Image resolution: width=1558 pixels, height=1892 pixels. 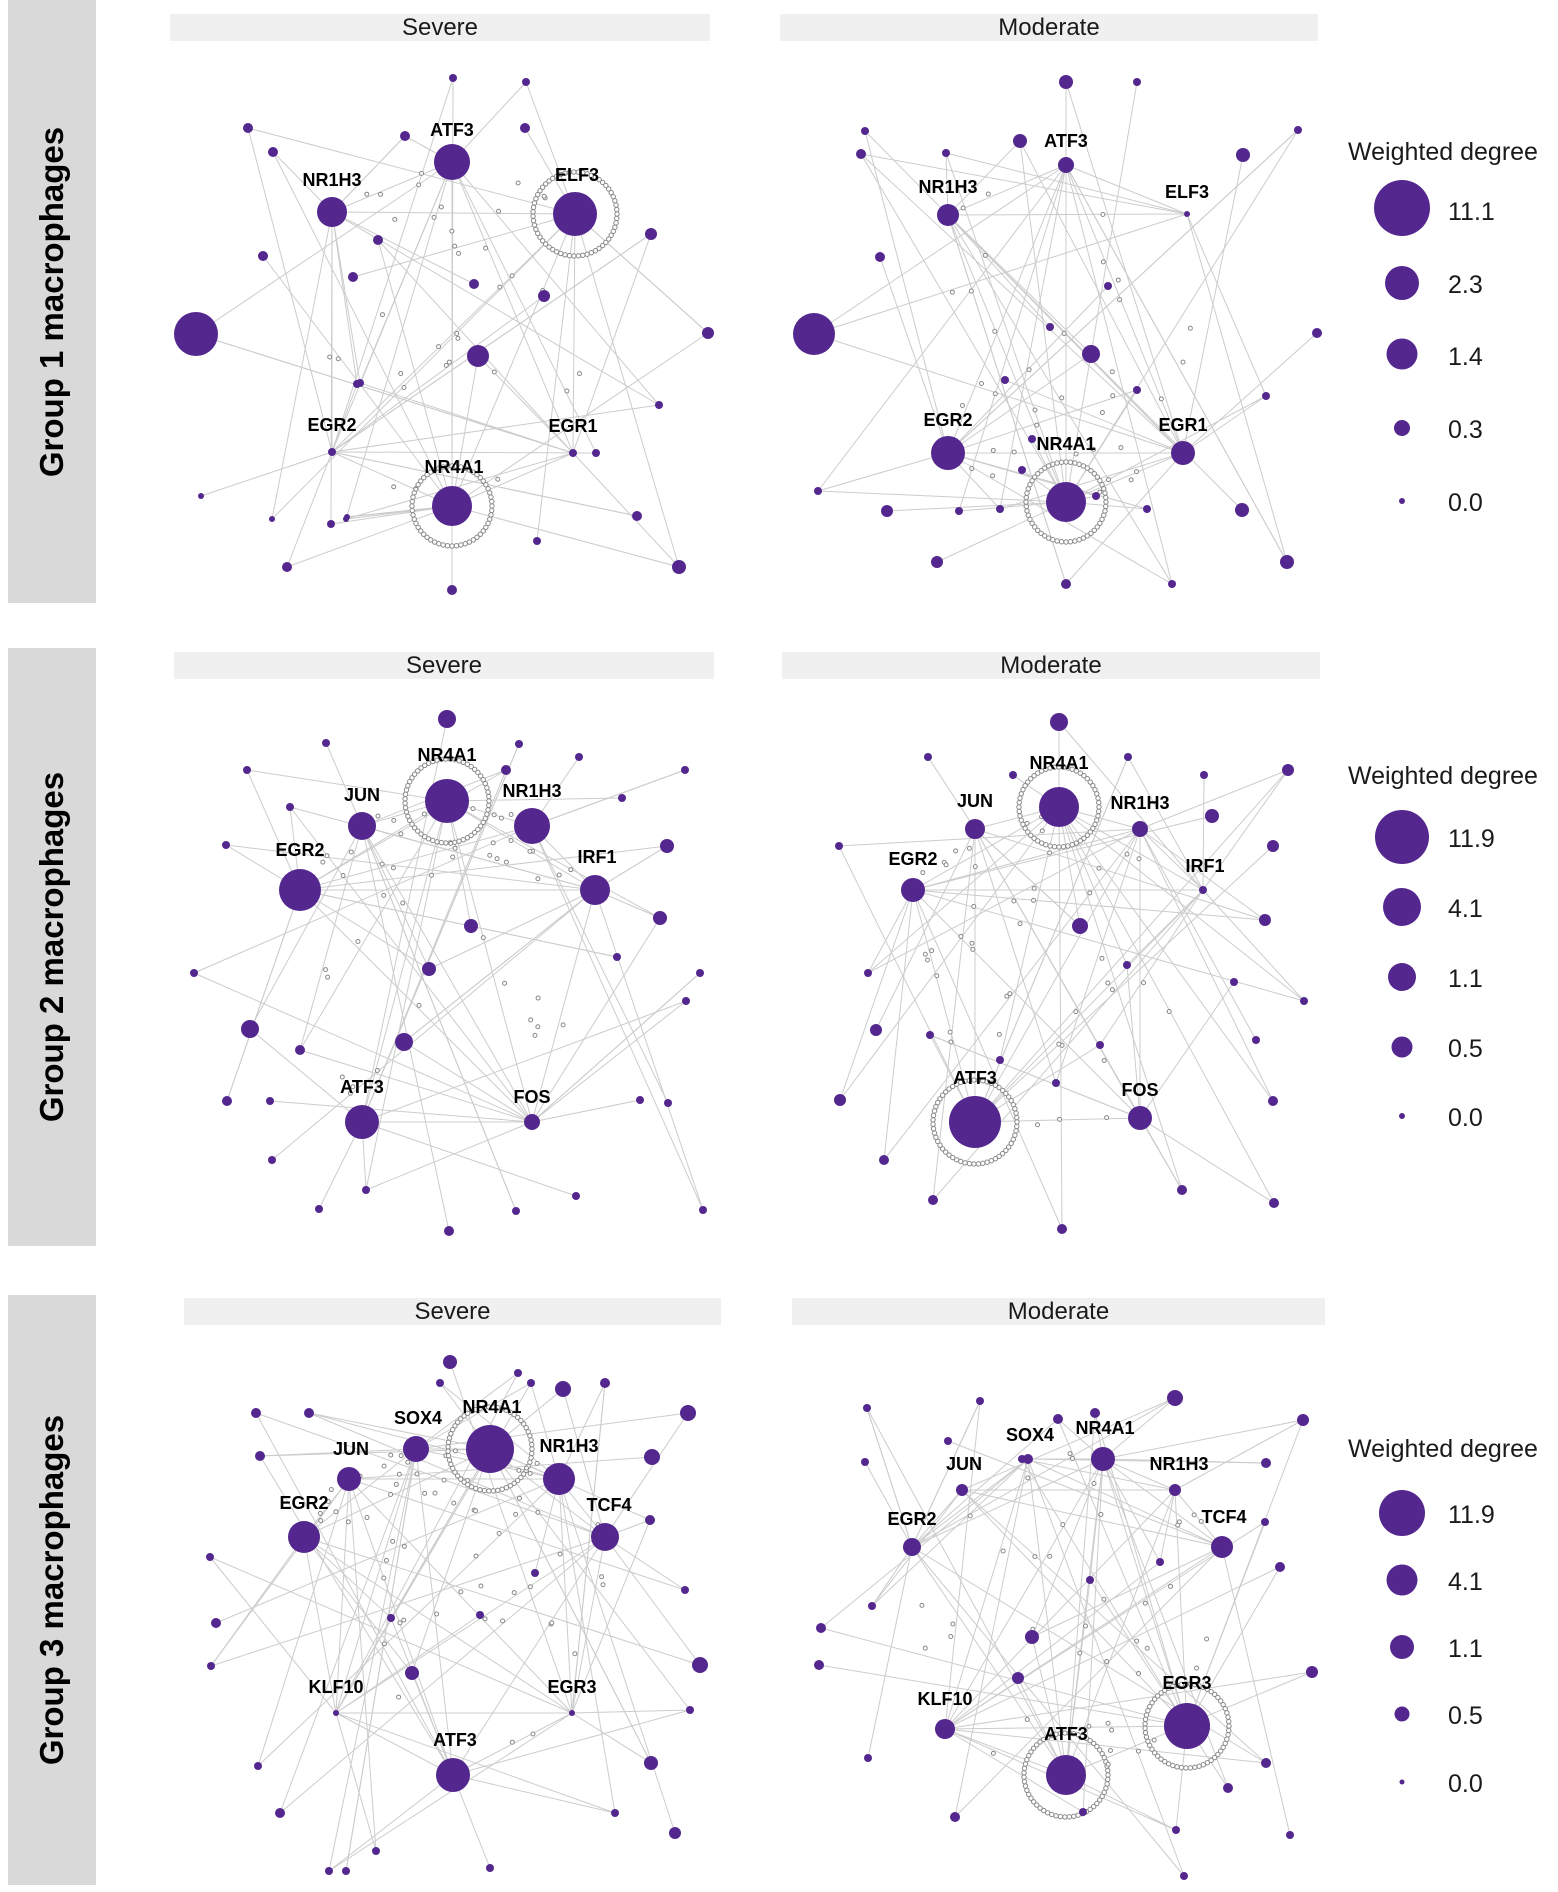 What do you see at coordinates (1465, 1649) in the screenshot?
I see `legend-value: 1.1` at bounding box center [1465, 1649].